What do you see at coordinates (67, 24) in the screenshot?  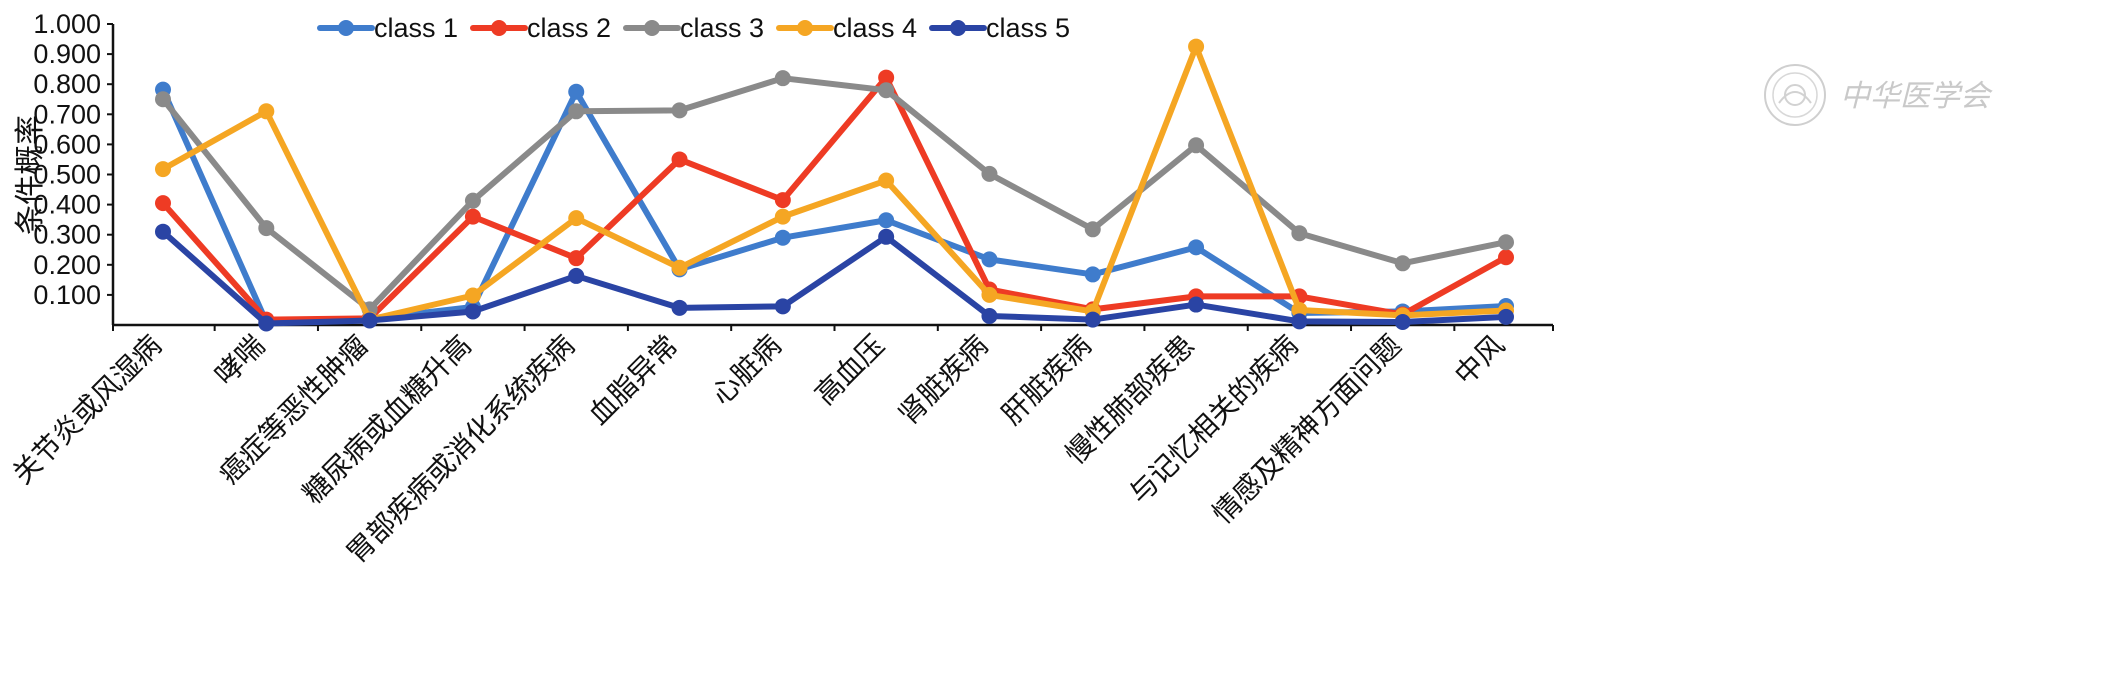 I see `y-tick-label: 1.000` at bounding box center [67, 24].